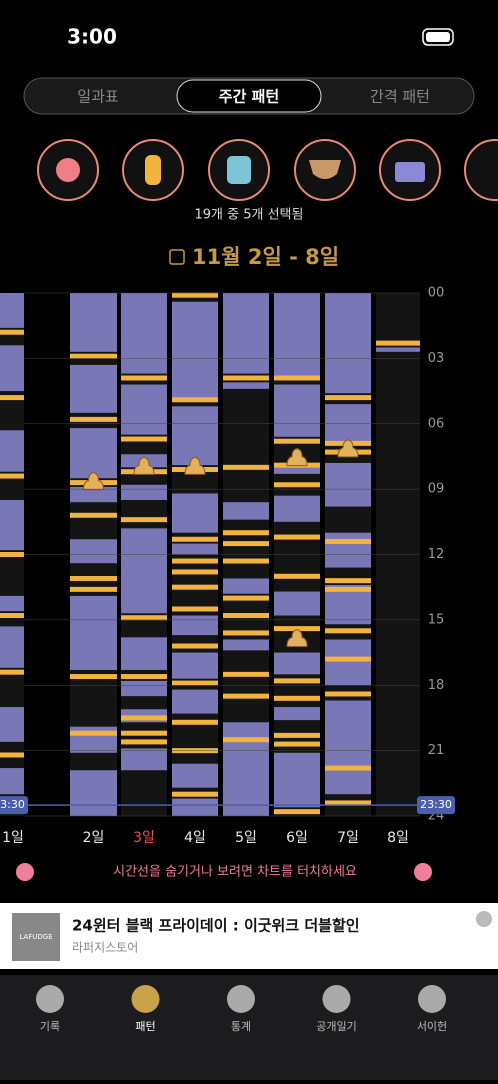 The height and width of the screenshot is (1084, 498). Describe the element at coordinates (25, 872) in the screenshot. I see `hint-icon` at that location.